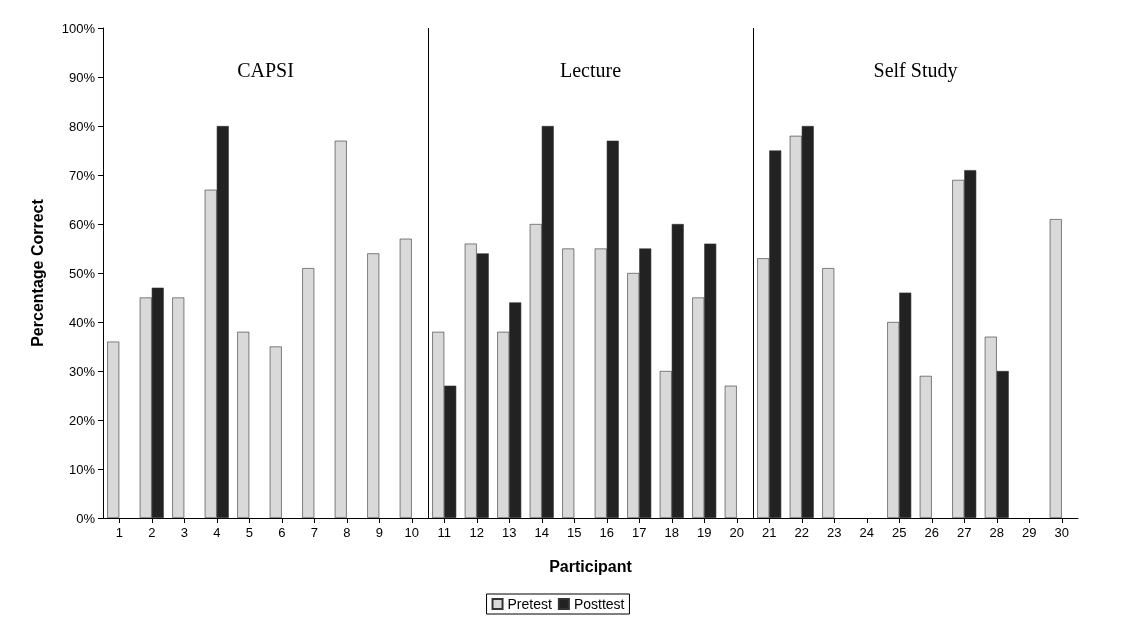 This screenshot has width=1124, height=634. What do you see at coordinates (411, 532) in the screenshot?
I see `x-tick-label: 10` at bounding box center [411, 532].